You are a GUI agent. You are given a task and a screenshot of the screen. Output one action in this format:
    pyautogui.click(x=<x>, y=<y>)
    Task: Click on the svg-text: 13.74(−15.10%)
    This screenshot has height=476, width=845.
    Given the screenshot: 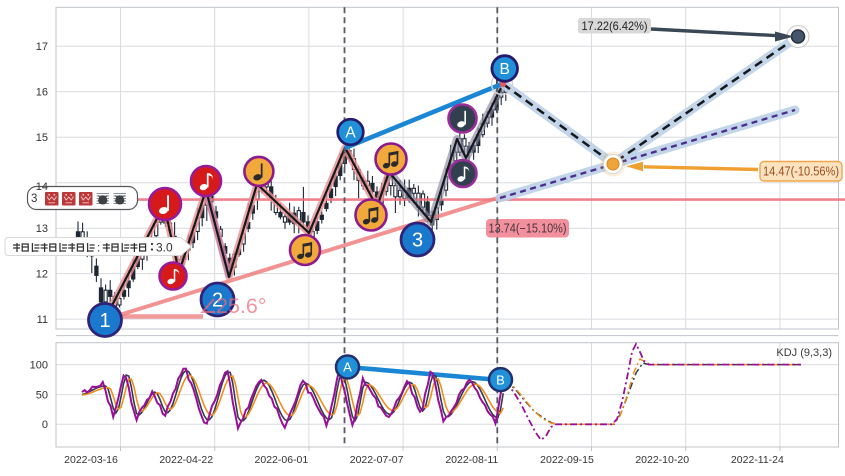 What is the action you would take?
    pyautogui.click(x=528, y=229)
    